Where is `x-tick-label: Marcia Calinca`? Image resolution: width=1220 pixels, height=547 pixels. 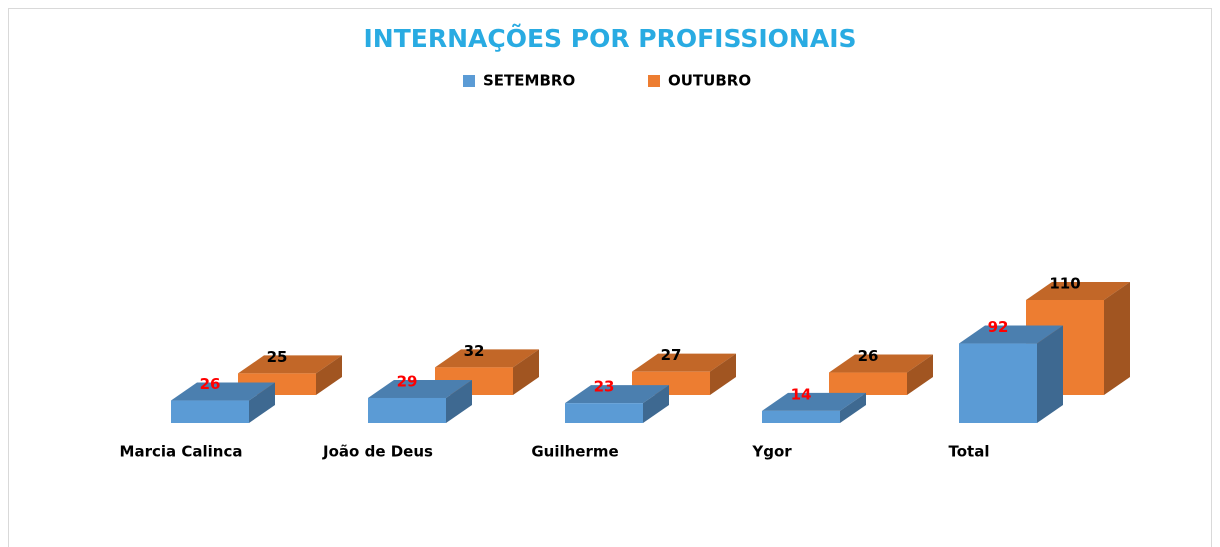 x-tick-label: Marcia Calinca is located at coordinates (181, 452).